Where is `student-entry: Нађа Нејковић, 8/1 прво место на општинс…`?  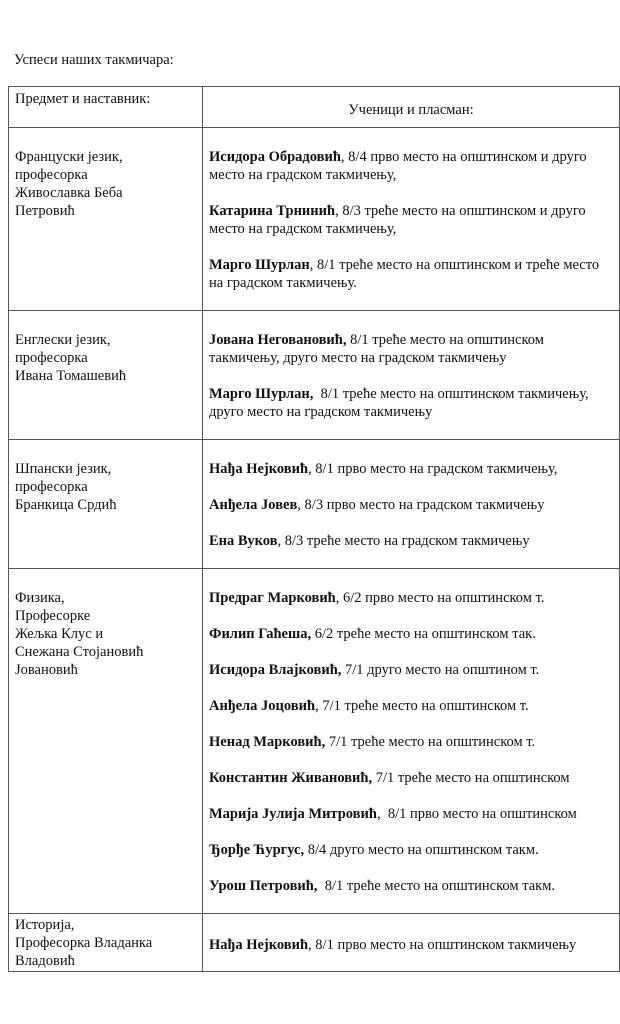 student-entry: Нађа Нејковић, 8/1 прво место на општинс… is located at coordinates (411, 945).